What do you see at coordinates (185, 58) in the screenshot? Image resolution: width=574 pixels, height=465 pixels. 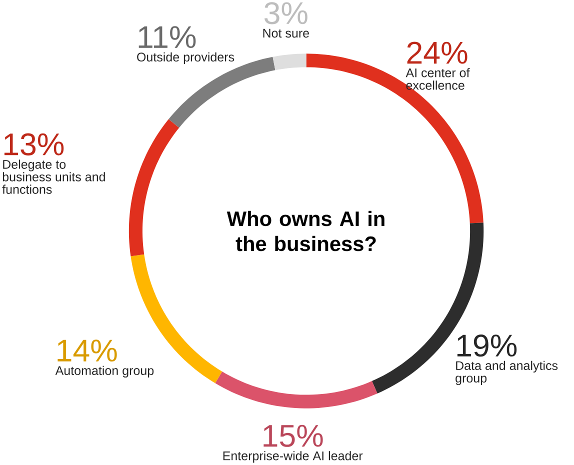 I see `slice-label: Outside providers` at bounding box center [185, 58].